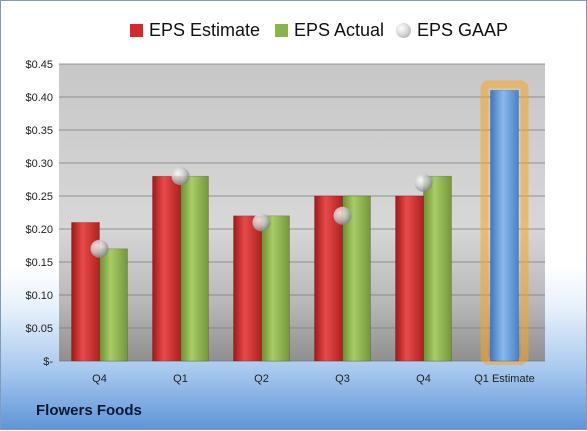  Describe the element at coordinates (504, 379) in the screenshot. I see `x-tick-label: Q1 Estimate` at that location.